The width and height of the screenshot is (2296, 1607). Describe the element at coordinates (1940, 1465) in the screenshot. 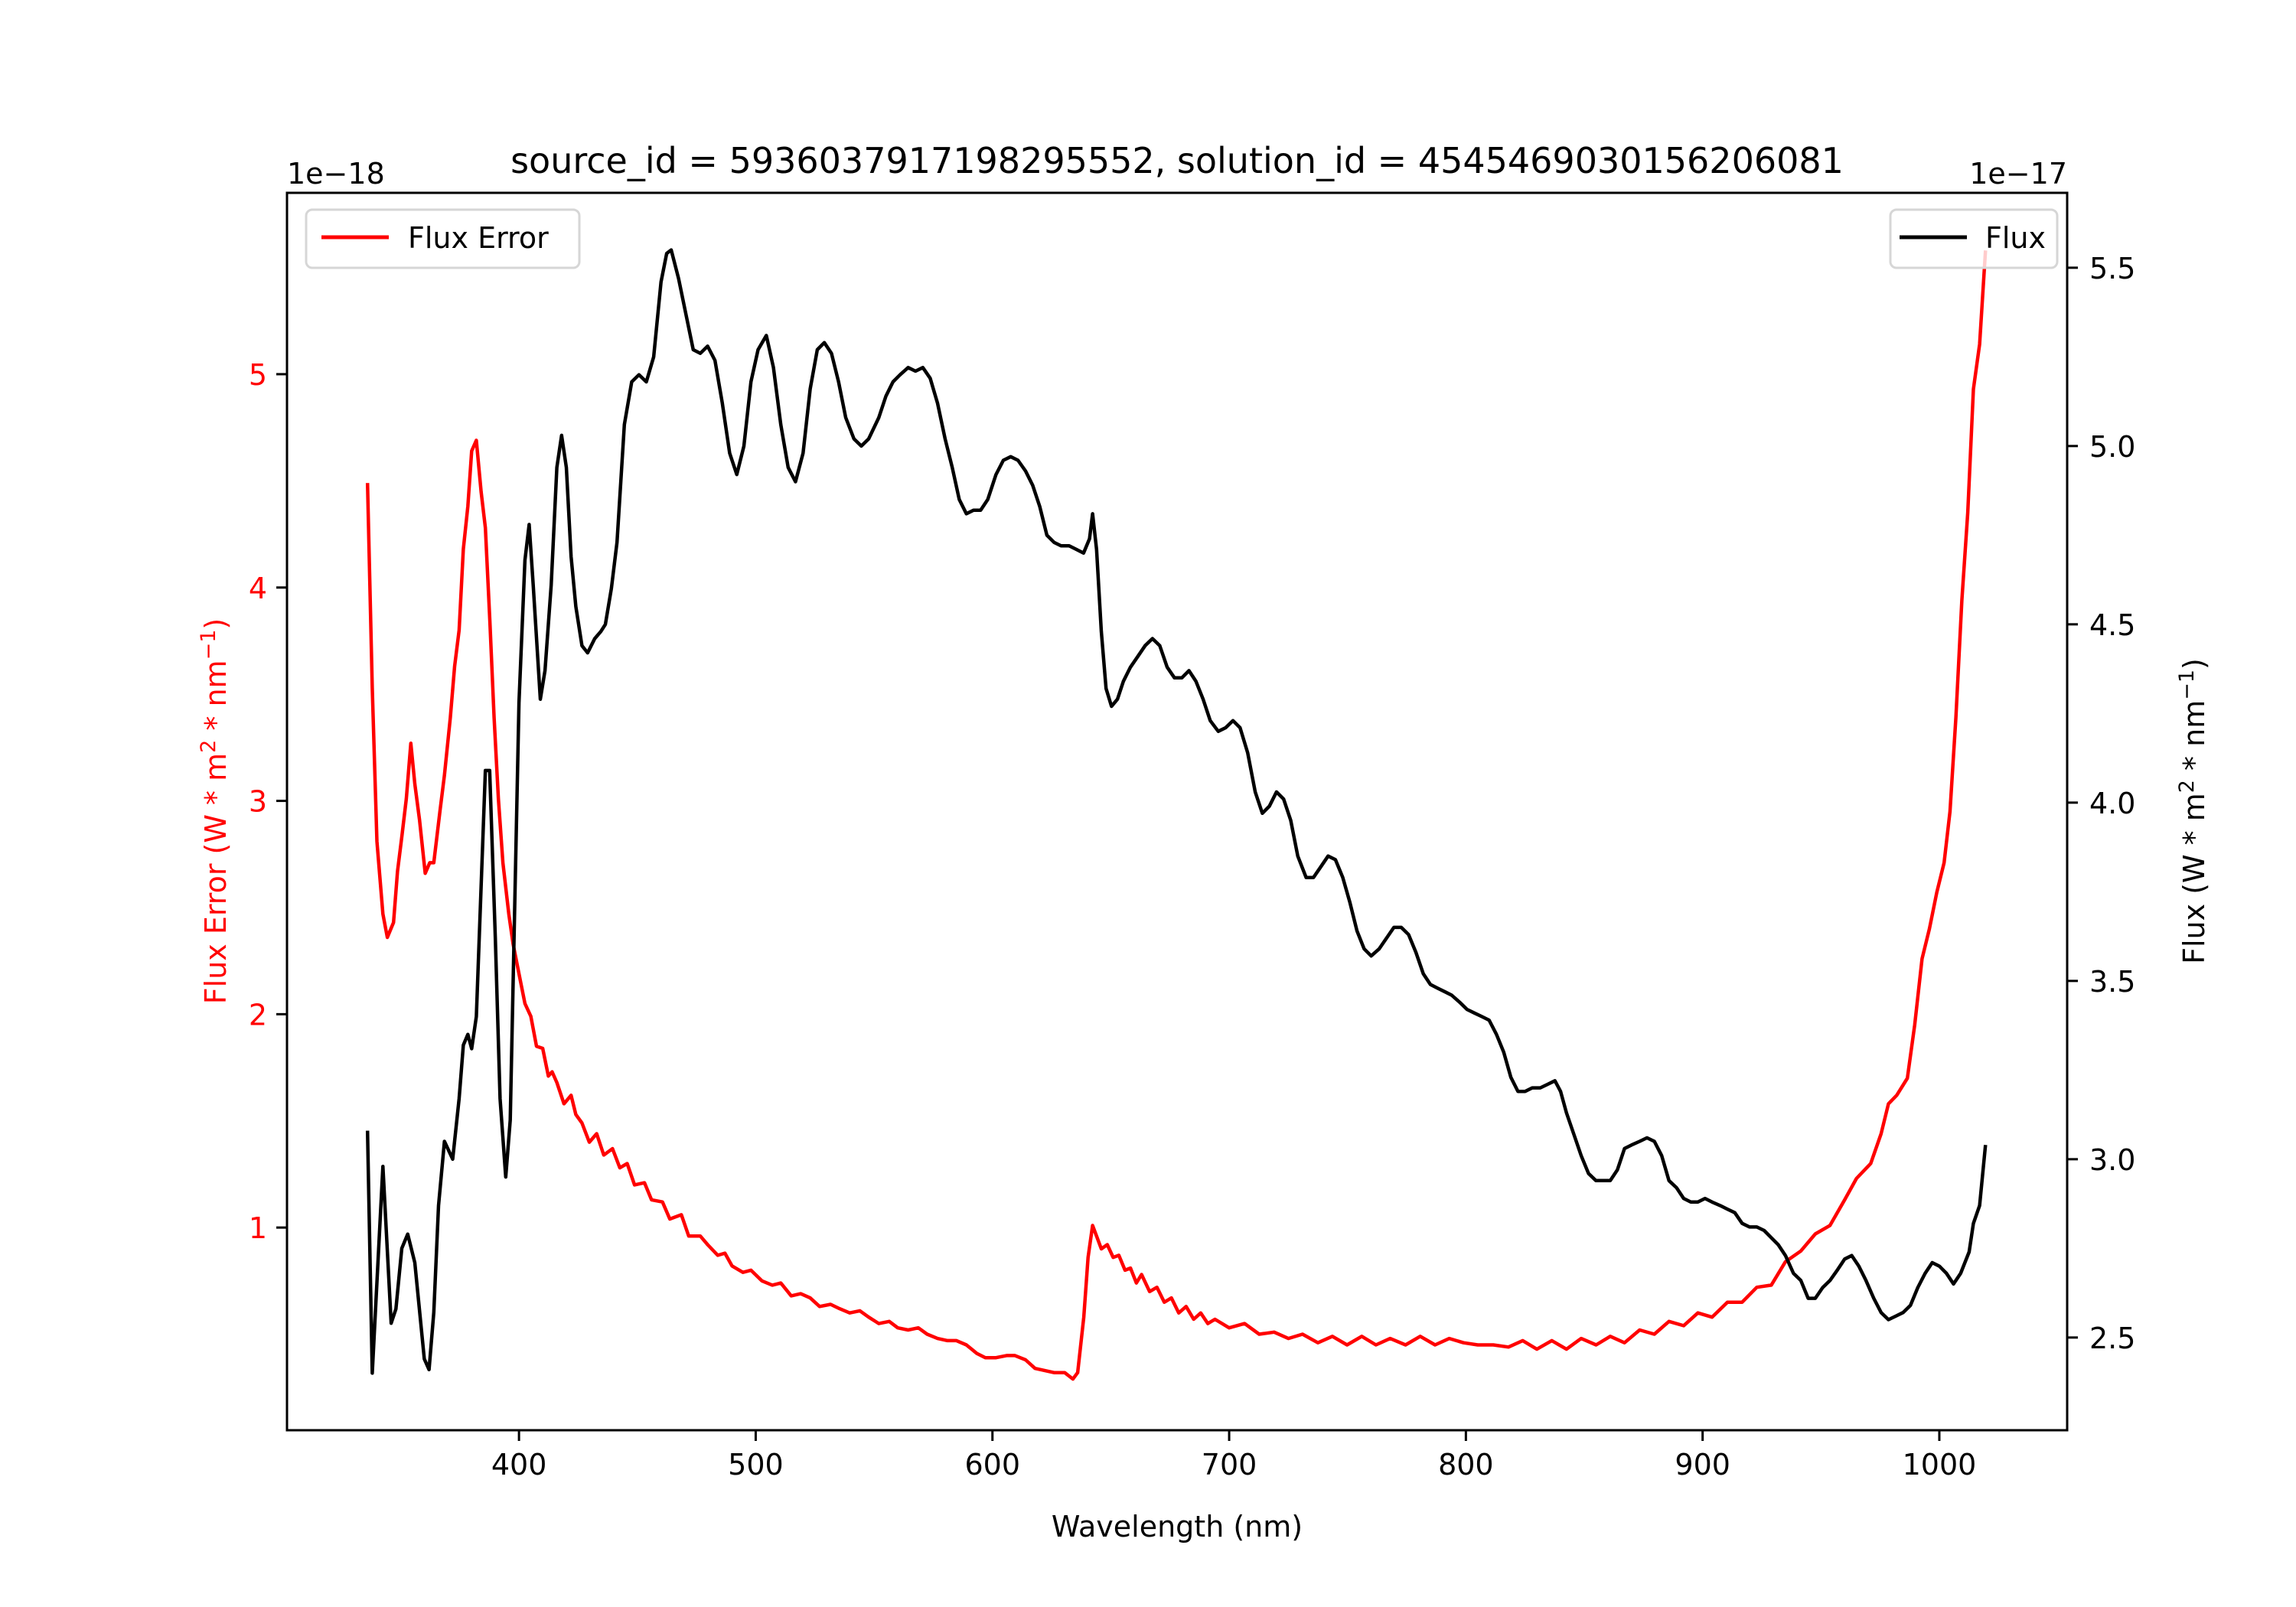

I see `x-tick-label: 1000` at that location.